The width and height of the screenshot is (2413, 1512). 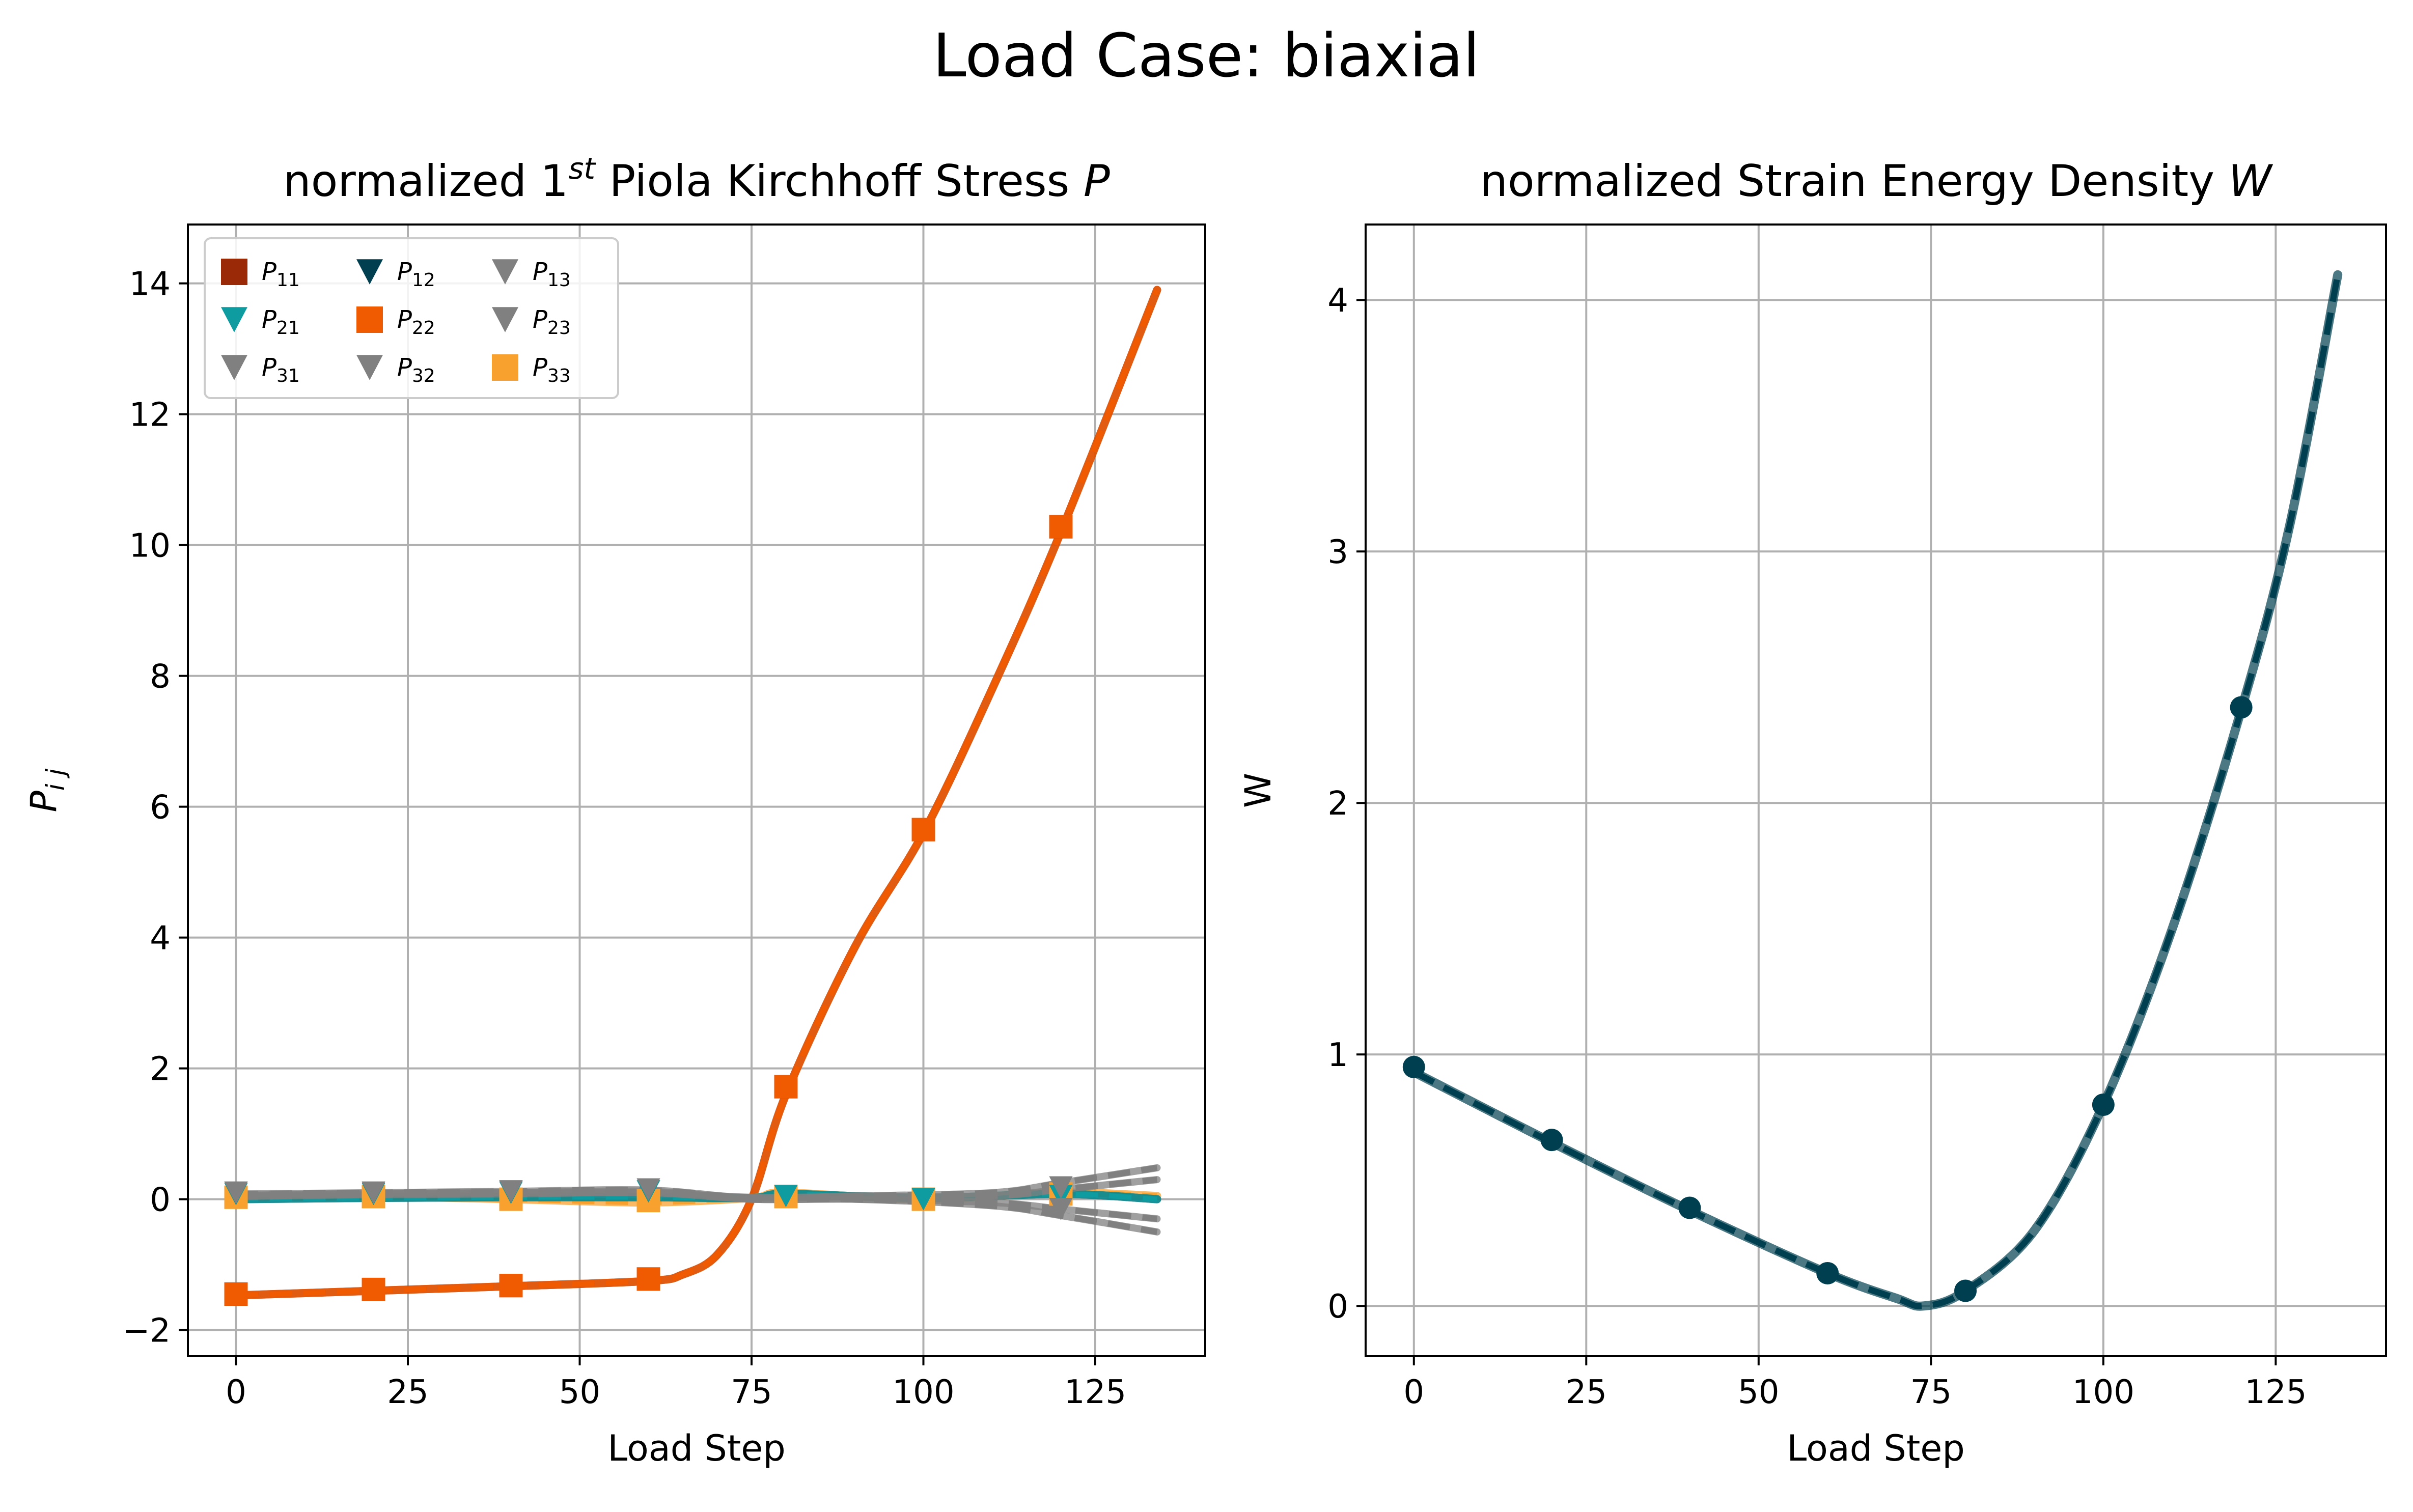 What do you see at coordinates (147, 1331) in the screenshot?
I see `y-tick-label: −2` at bounding box center [147, 1331].